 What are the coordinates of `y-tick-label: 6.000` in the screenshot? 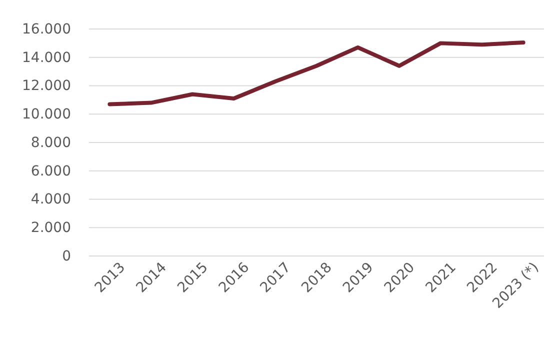 It's located at (50, 171).